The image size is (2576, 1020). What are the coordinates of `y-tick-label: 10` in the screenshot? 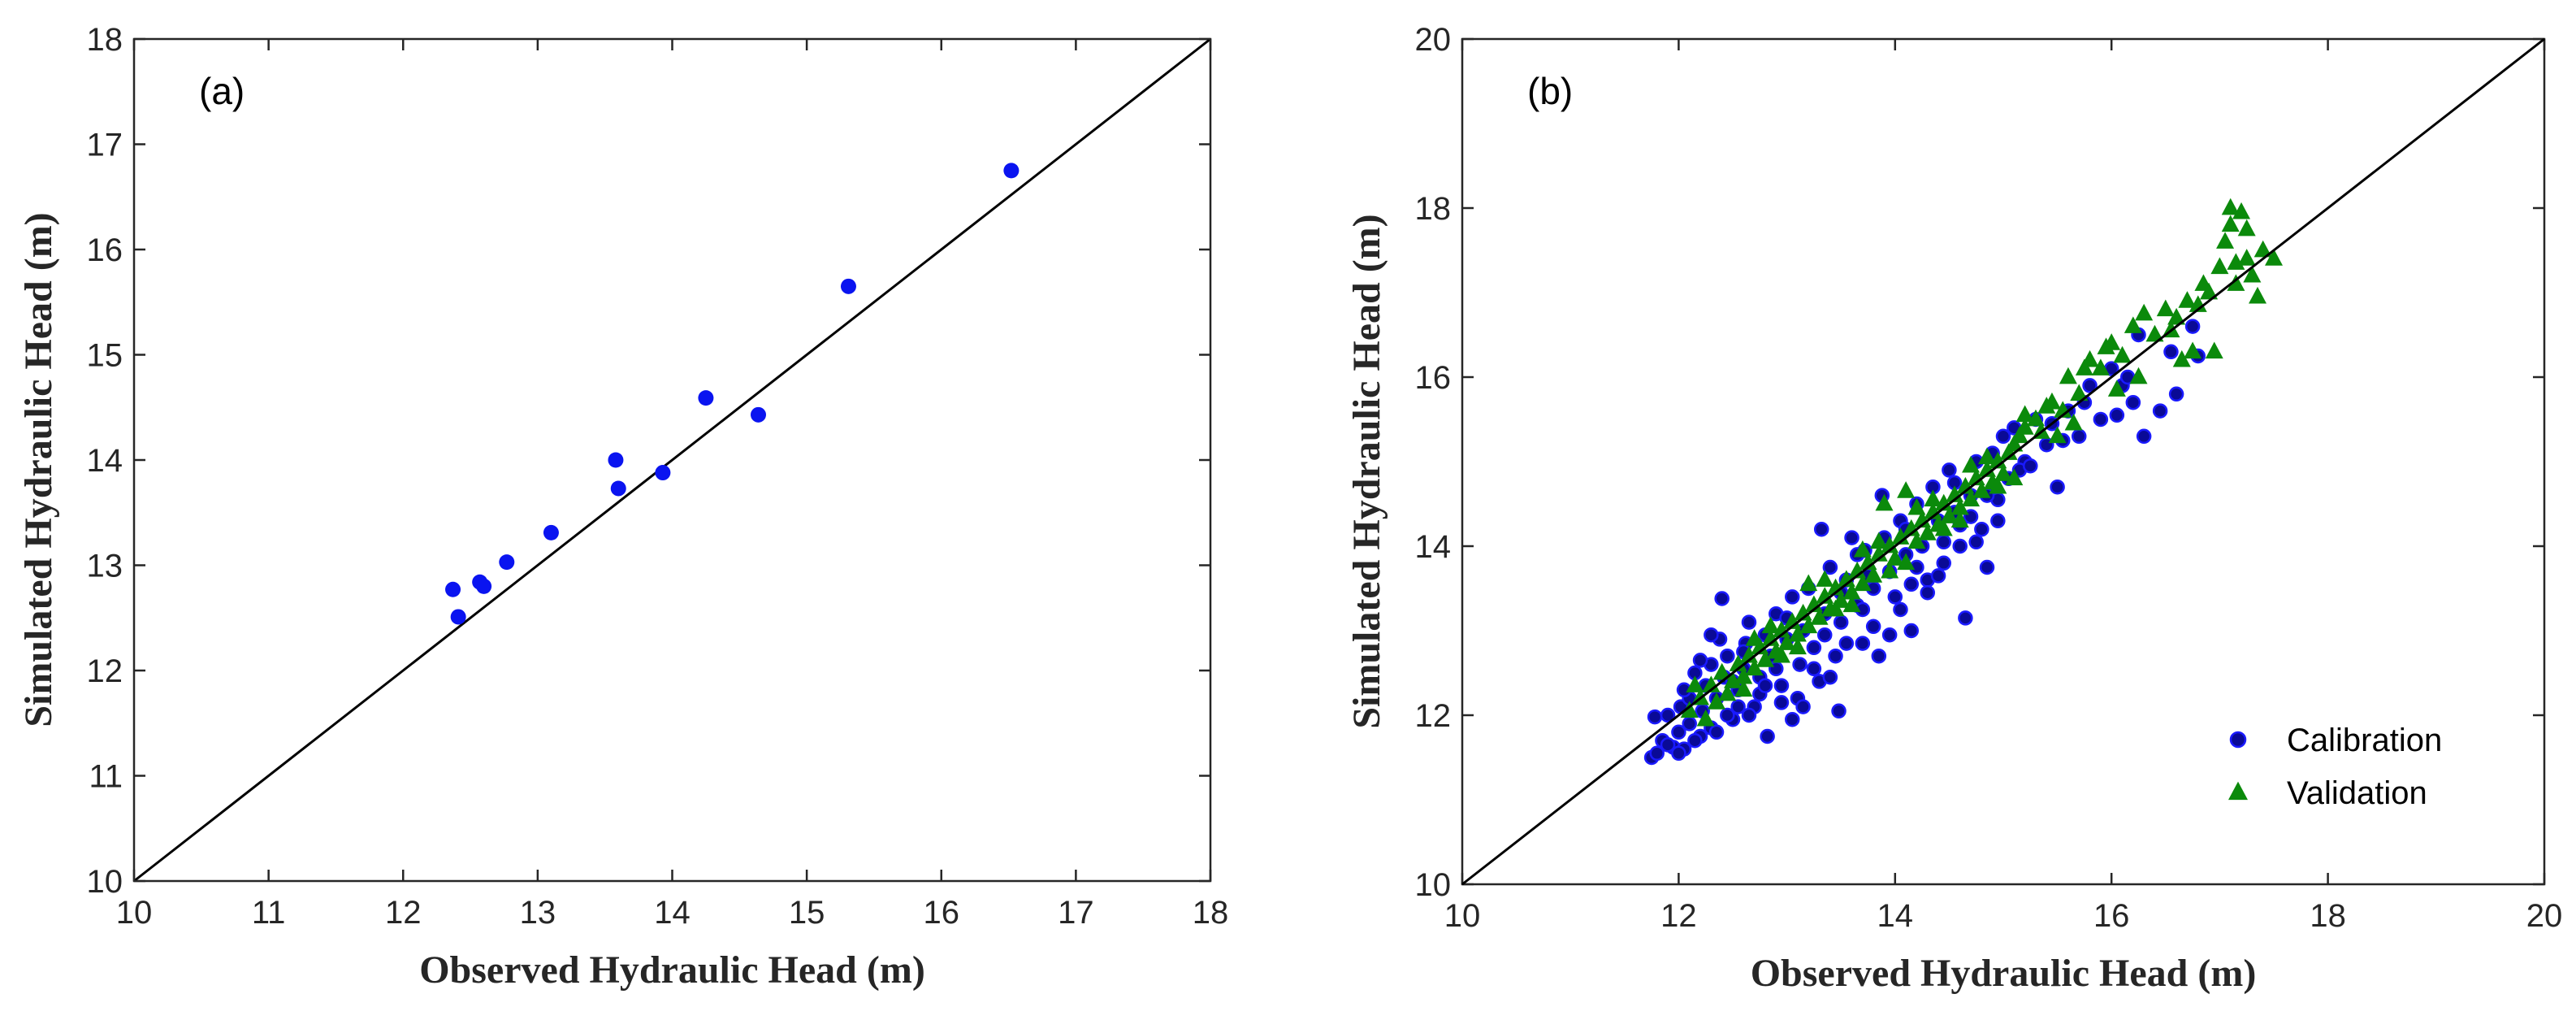 It's located at (1433, 885).